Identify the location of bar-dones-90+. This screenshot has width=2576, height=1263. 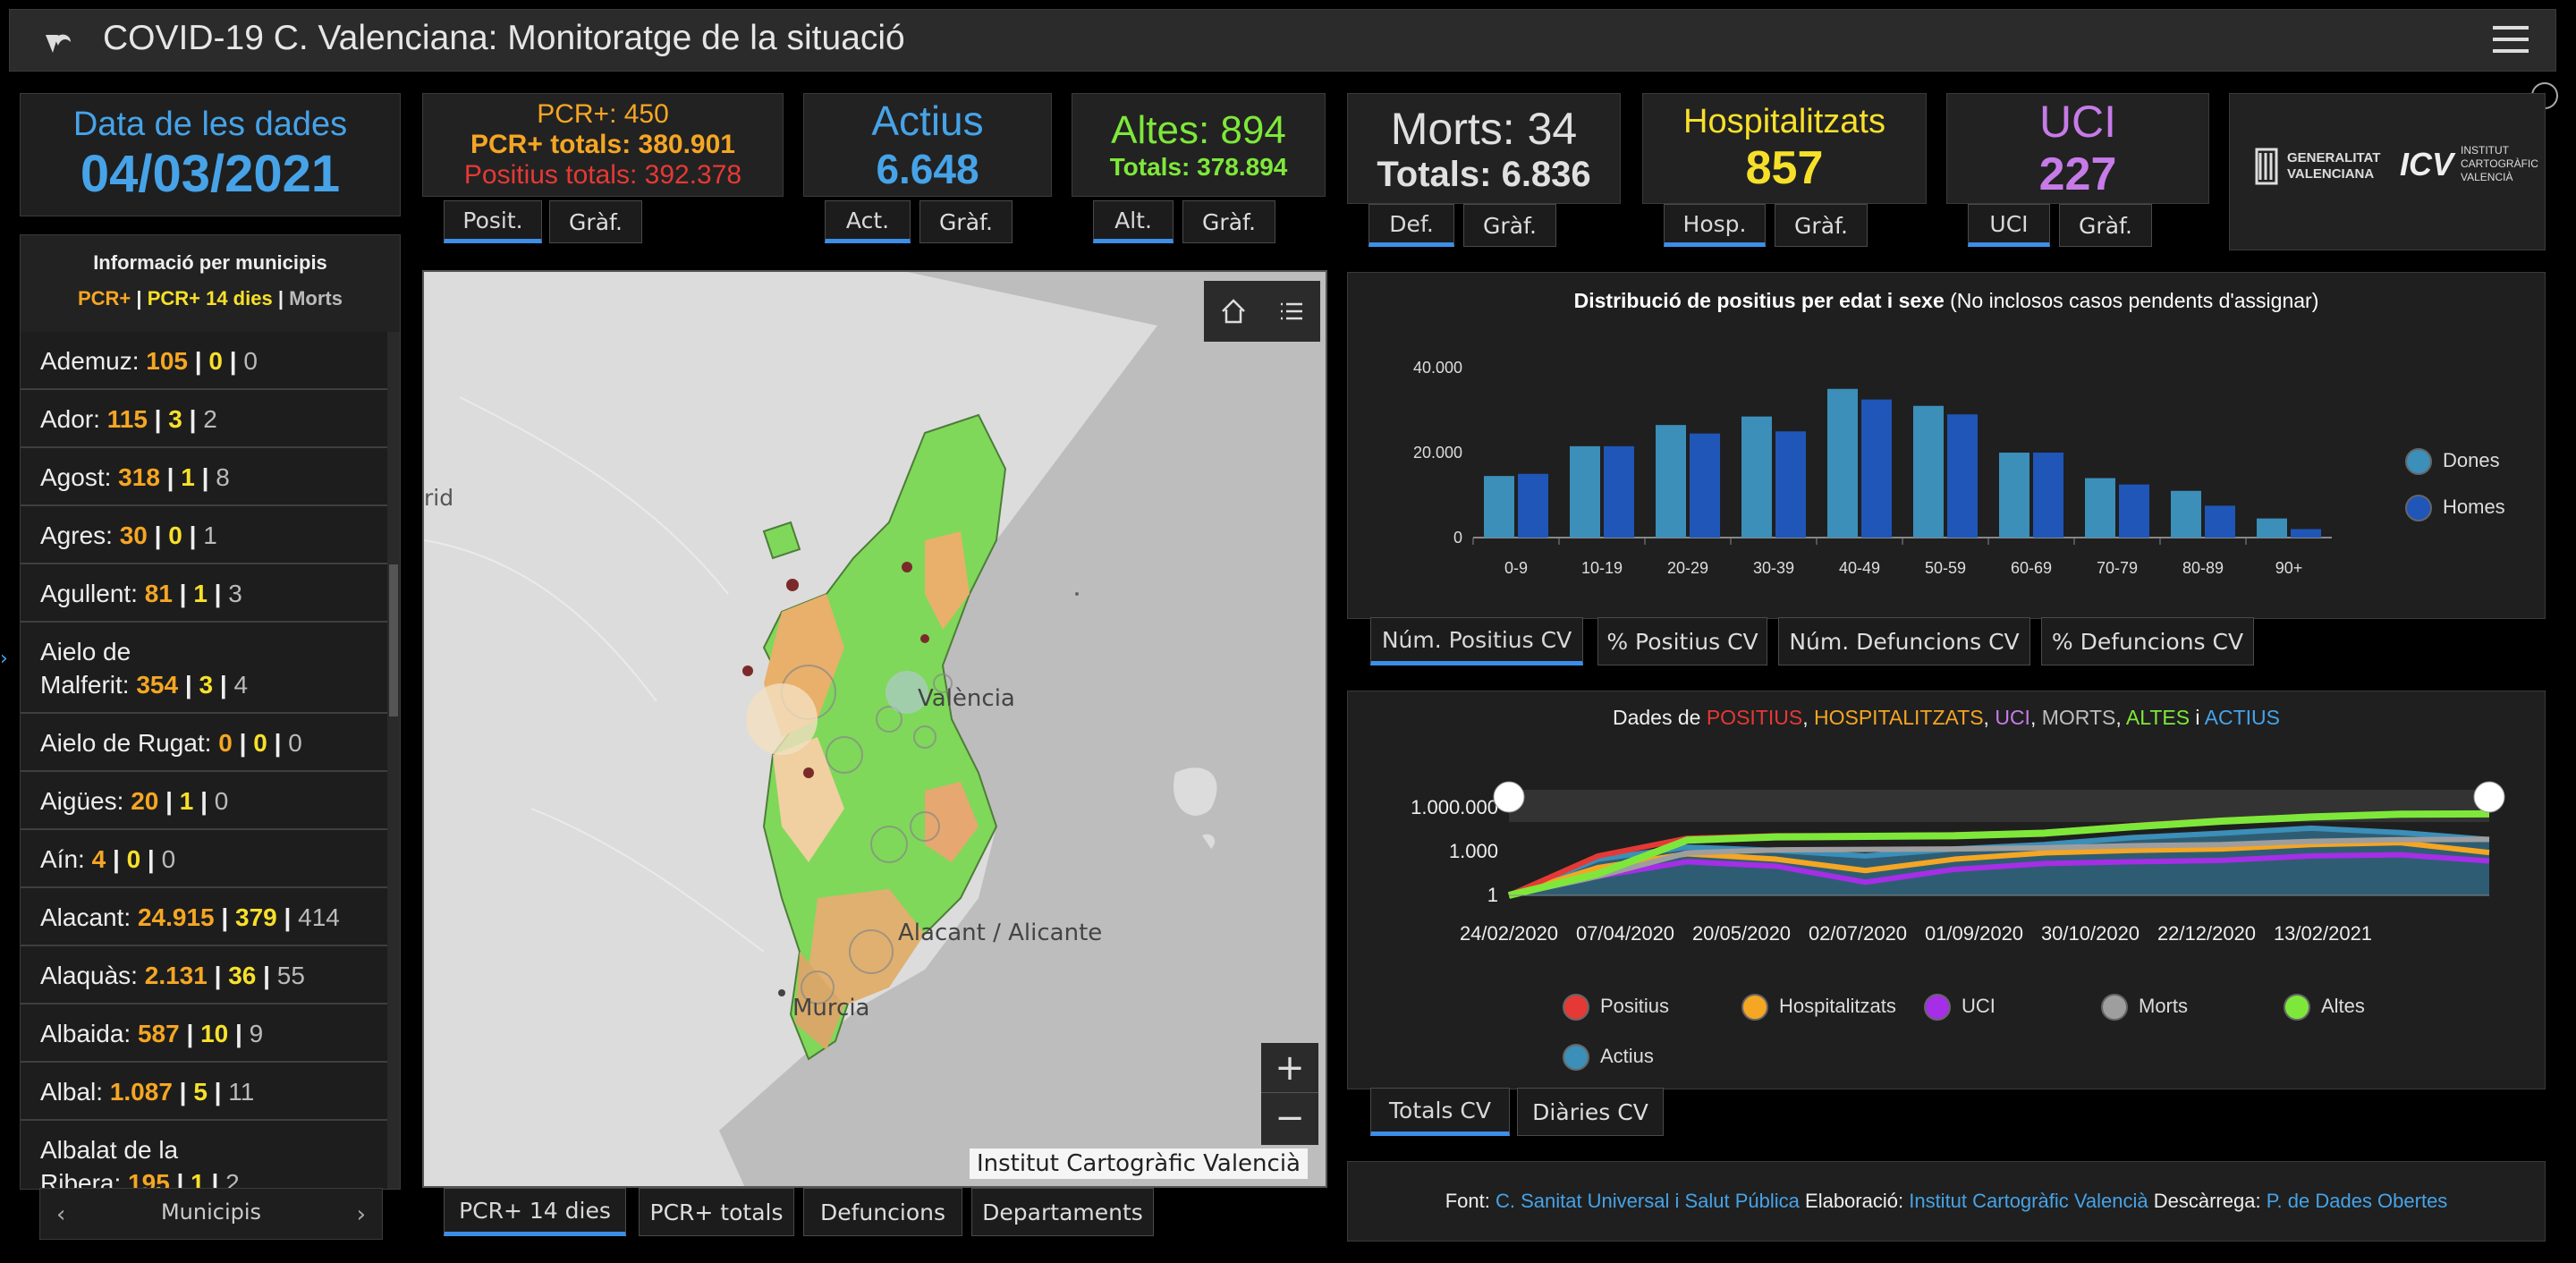
(2272, 528).